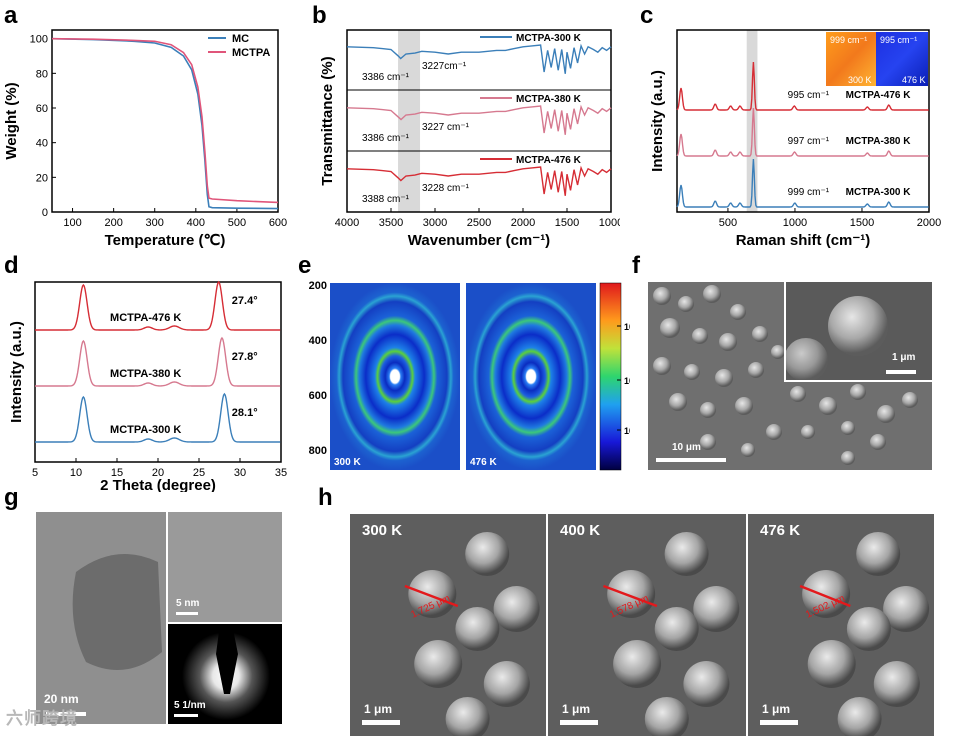 The width and height of the screenshot is (958, 738). I want to click on y-tick-label: 20, so click(42, 178).